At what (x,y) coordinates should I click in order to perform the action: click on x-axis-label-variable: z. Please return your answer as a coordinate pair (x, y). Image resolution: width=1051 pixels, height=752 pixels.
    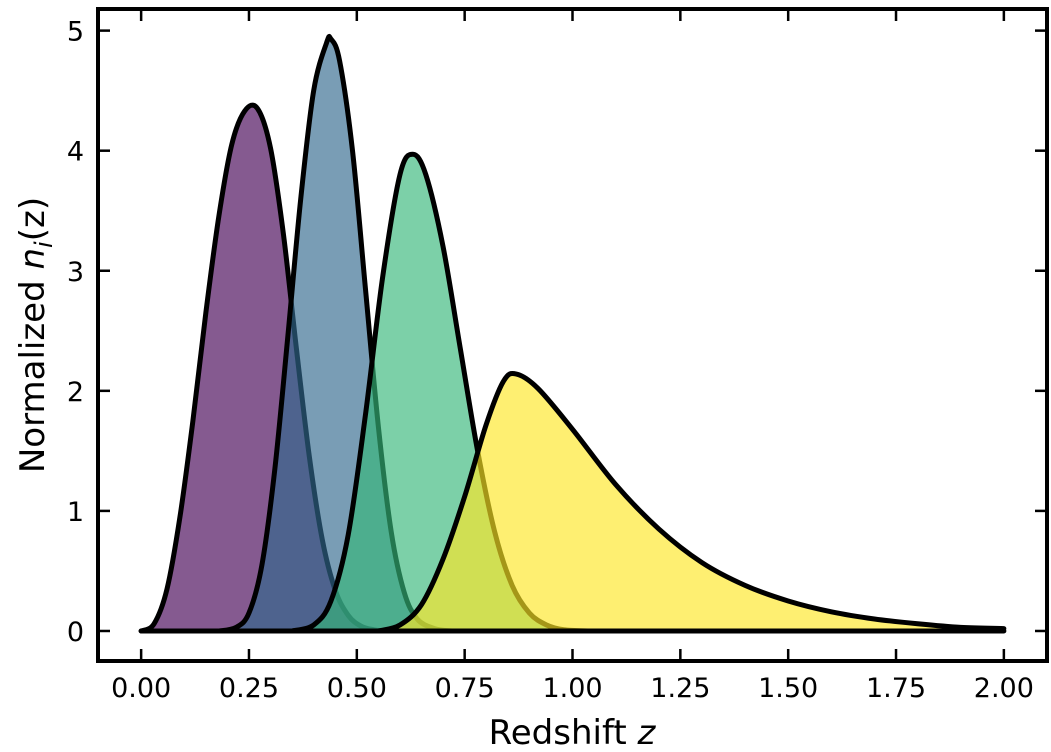
    Looking at the image, I should click on (646, 732).